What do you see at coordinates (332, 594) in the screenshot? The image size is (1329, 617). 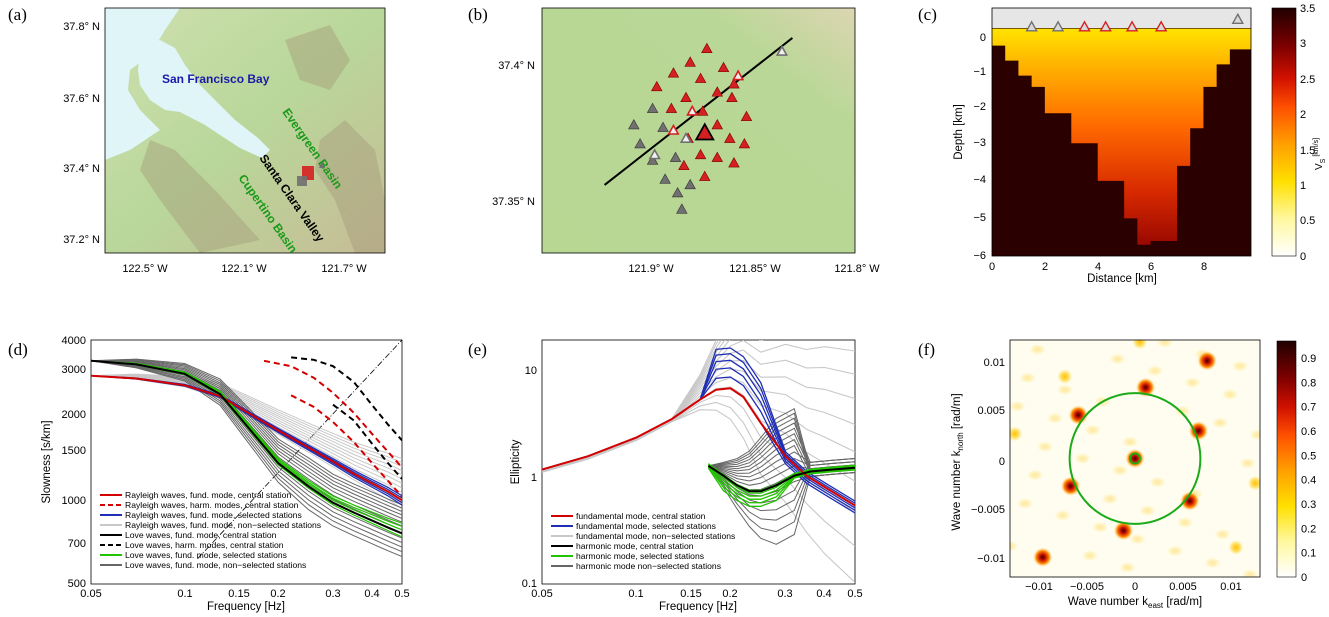 I see `d-xtick: 0.3` at bounding box center [332, 594].